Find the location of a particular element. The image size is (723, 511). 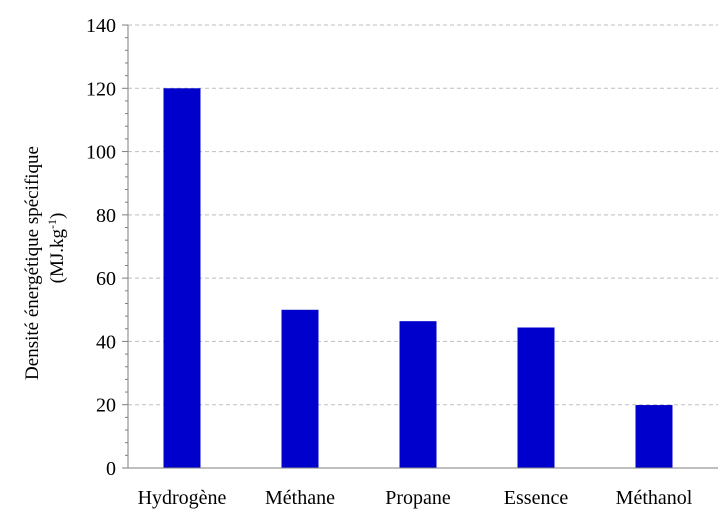

y-tick-label-80: 80 is located at coordinates (106, 216).